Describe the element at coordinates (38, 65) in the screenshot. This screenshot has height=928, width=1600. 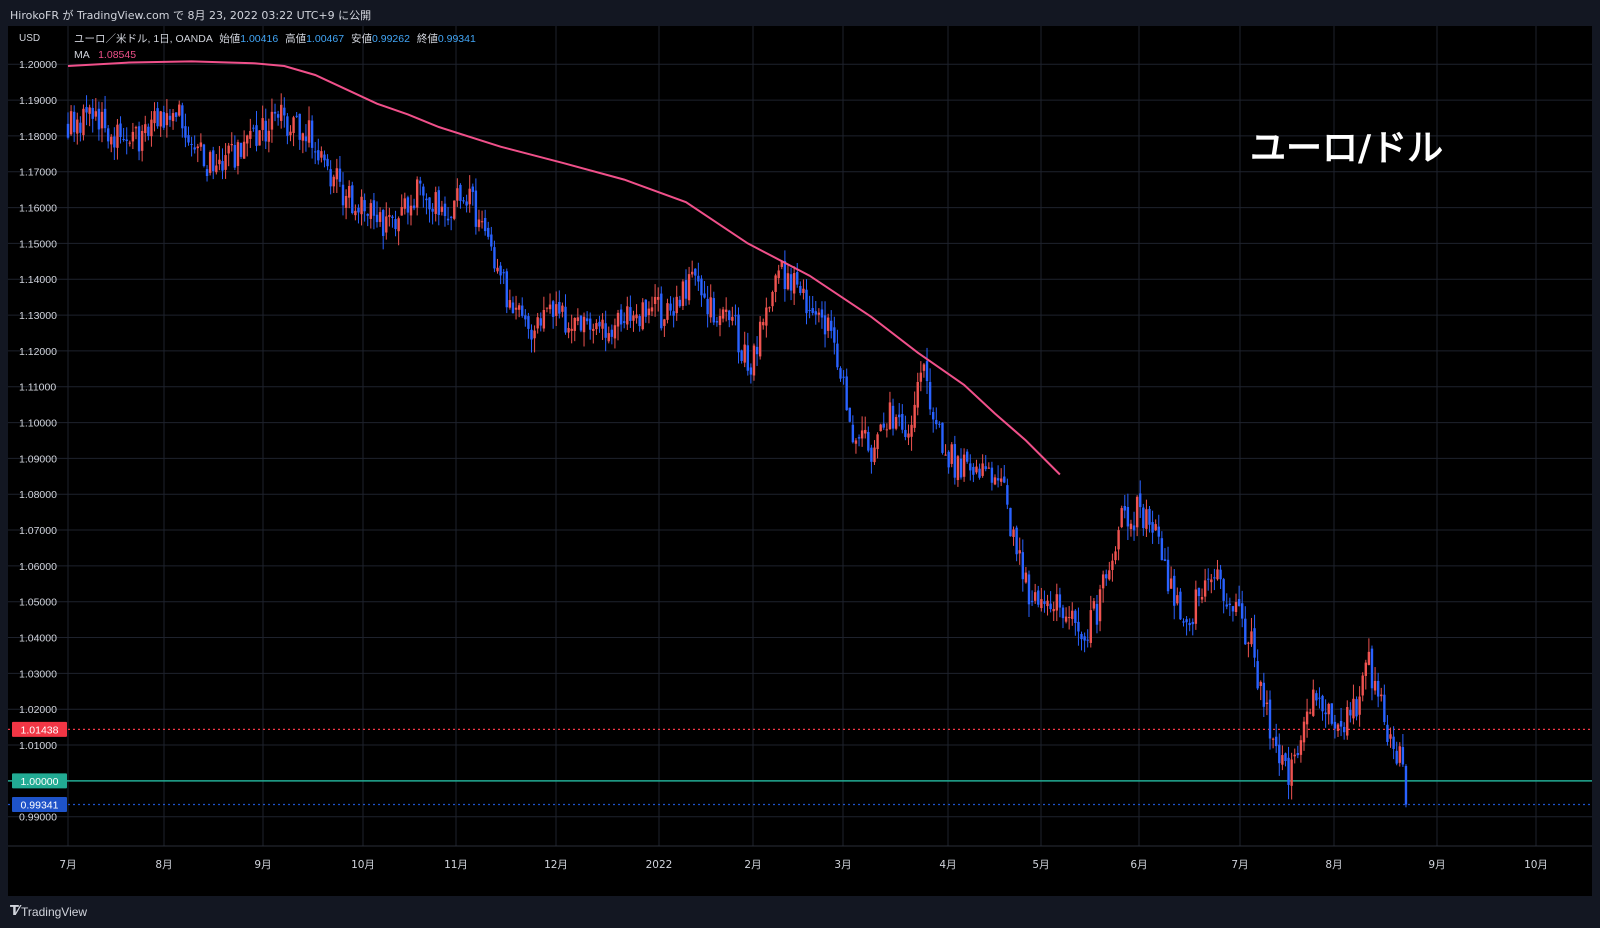
I see `y-tick-label: 1.20000` at that location.